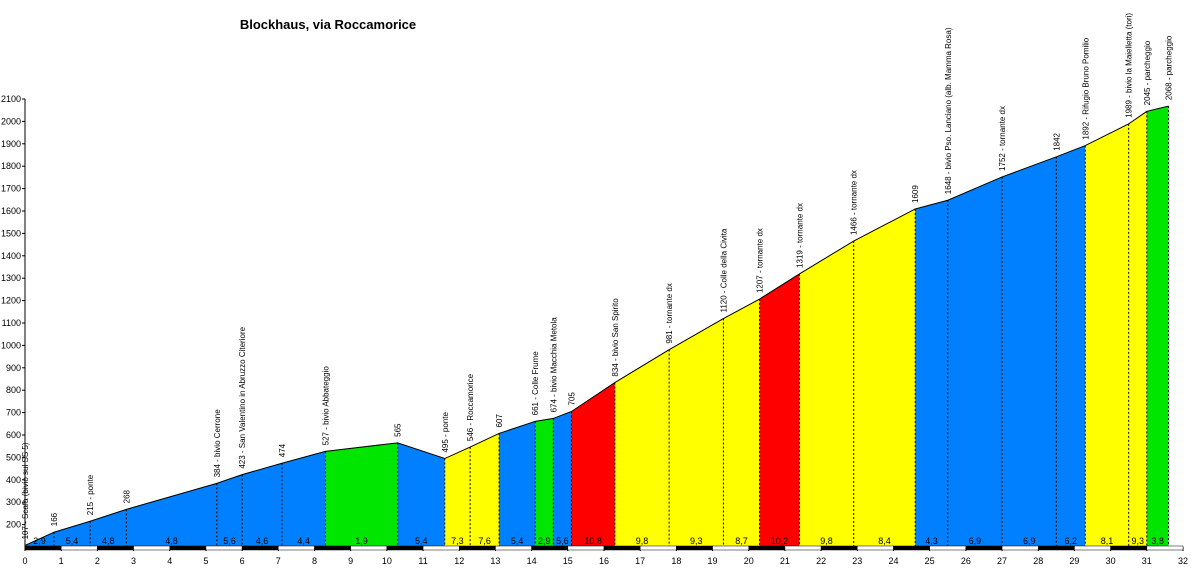 The width and height of the screenshot is (1200, 569). Describe the element at coordinates (931, 541) in the screenshot. I see `segment-grade-label-21: 4,3` at that location.